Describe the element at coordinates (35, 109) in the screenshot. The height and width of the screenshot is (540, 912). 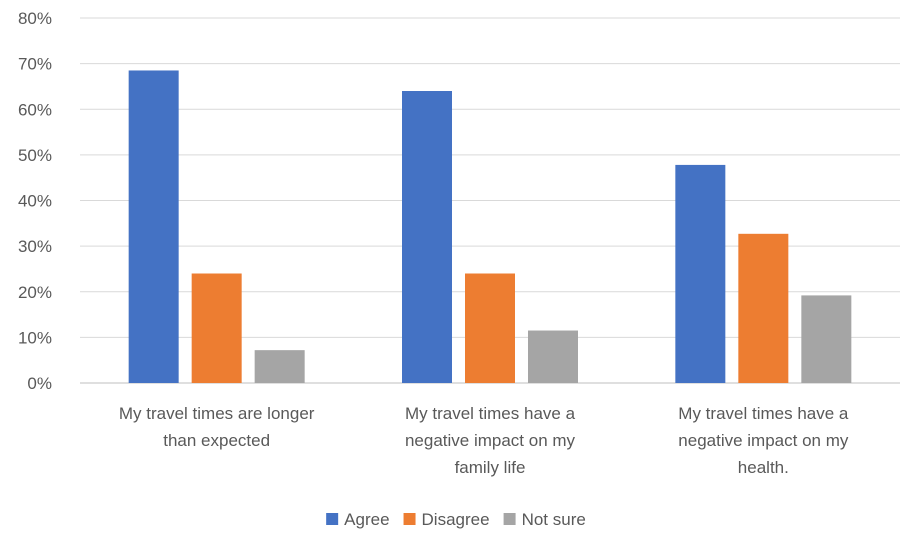
I see `y-tick-label: 60%` at that location.